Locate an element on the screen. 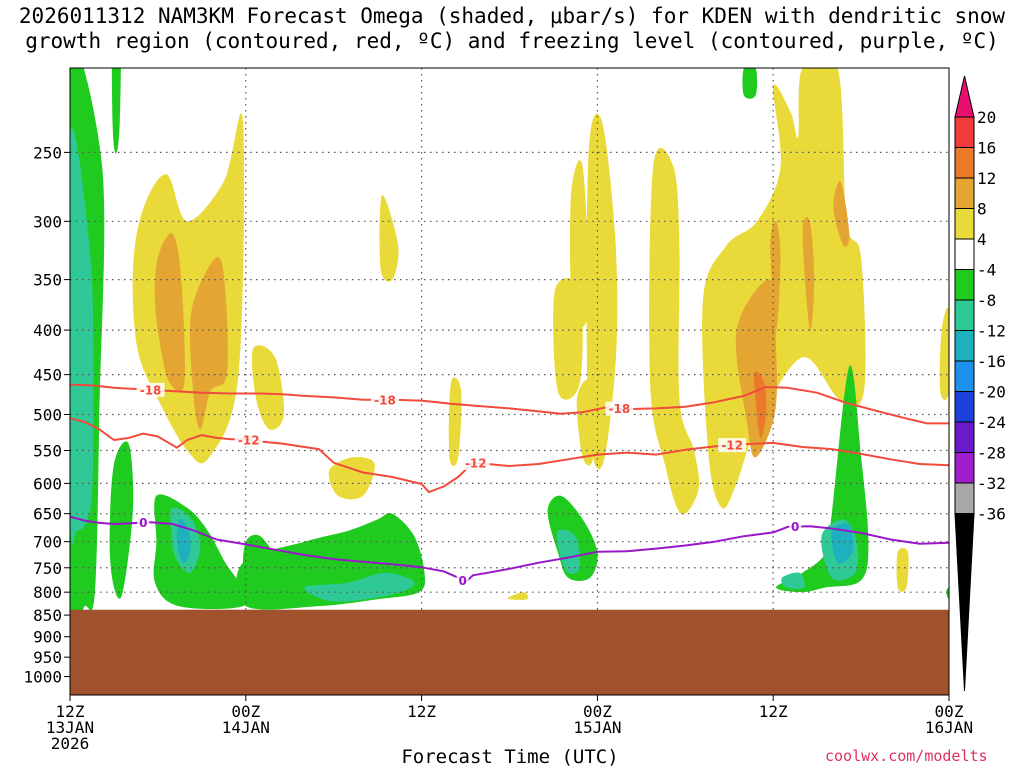 This screenshot has width=1024, height=768. contour-label-bg--18-1 is located at coordinates (384, 399).